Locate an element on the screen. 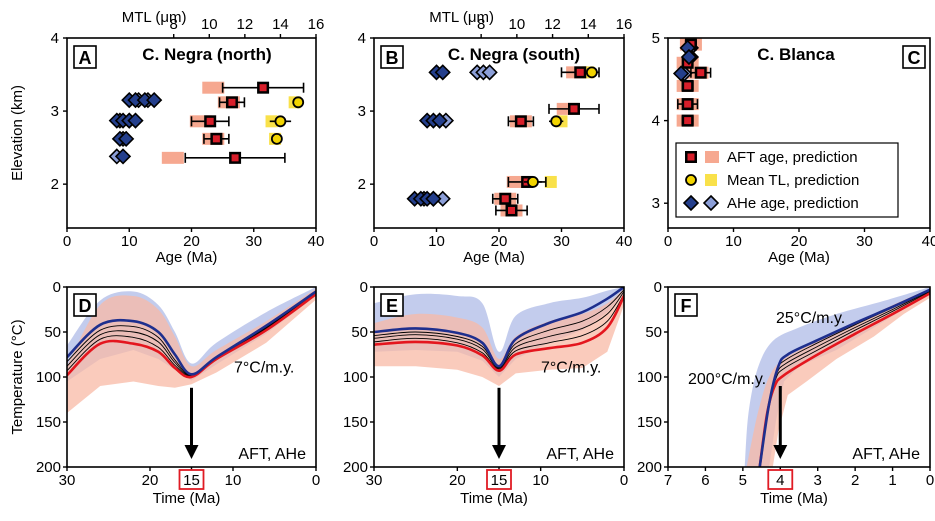 The height and width of the screenshot is (521, 935). panel-a-aft-point-3-fill is located at coordinates (216, 139).